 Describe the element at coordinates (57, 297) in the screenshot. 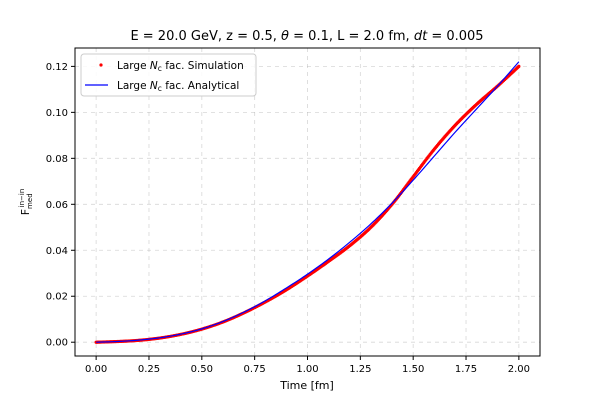

I see `y-tick-label: 0.02` at that location.